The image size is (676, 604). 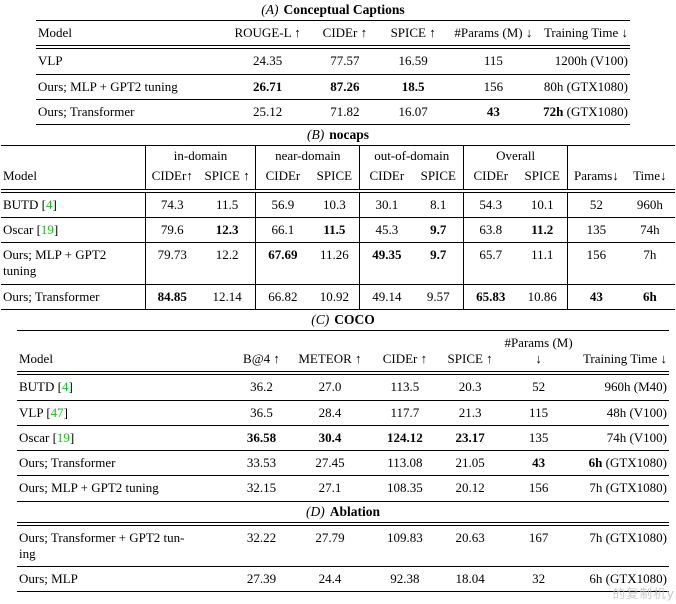 I want to click on value-cell: 45.3, so click(x=386, y=229).